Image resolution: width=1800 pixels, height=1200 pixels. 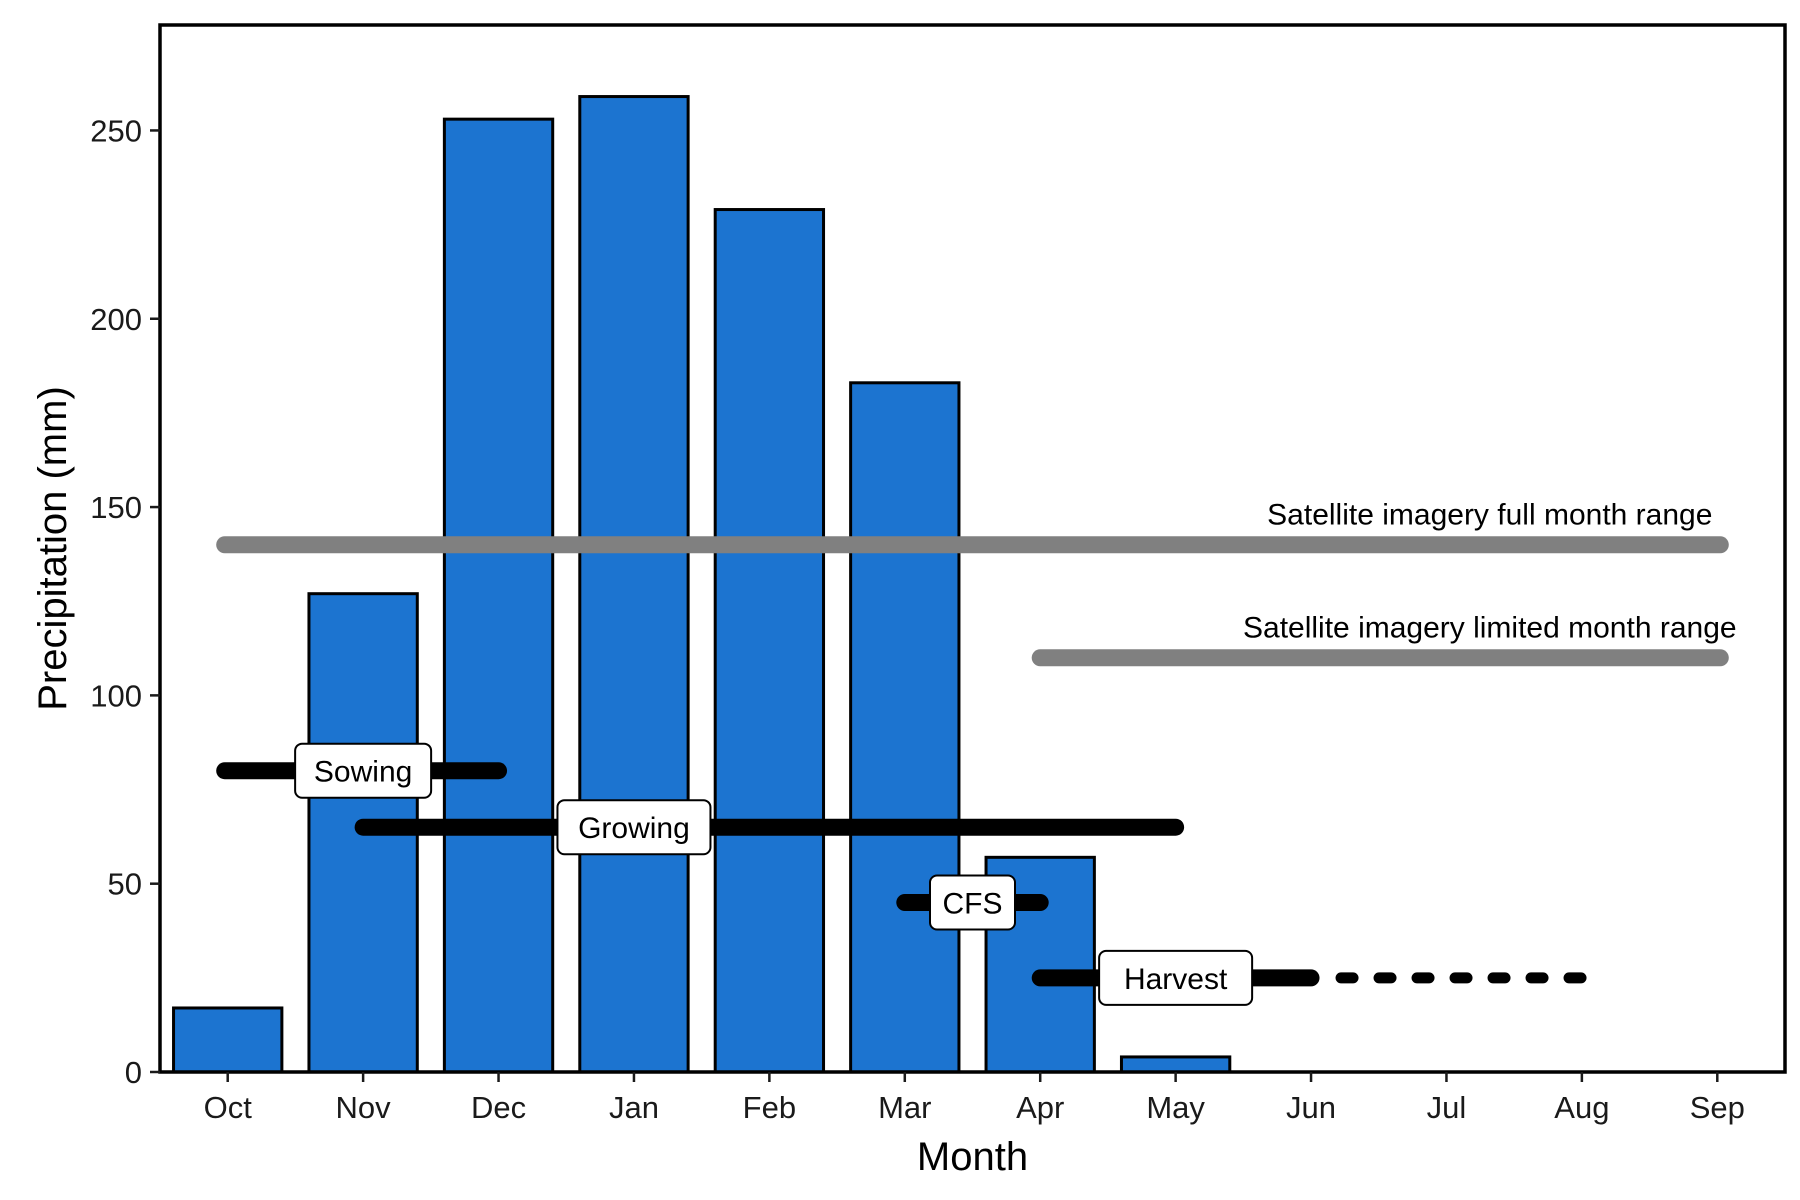 What do you see at coordinates (1175, 1107) in the screenshot?
I see `x-tick-label-may: May` at bounding box center [1175, 1107].